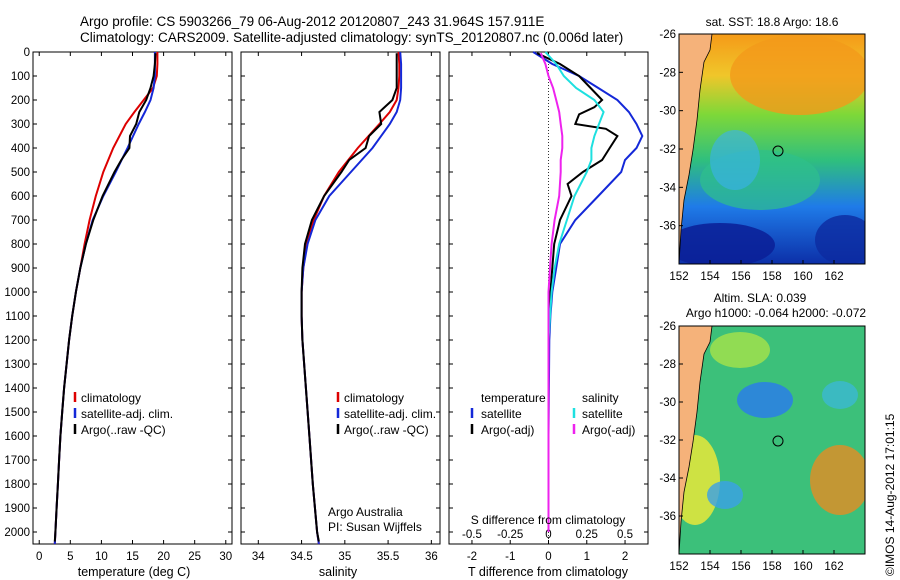 This screenshot has height=580, width=900. Describe the element at coordinates (501, 414) in the screenshot. I see `legend-label-temperature-satellite: satellite` at that location.